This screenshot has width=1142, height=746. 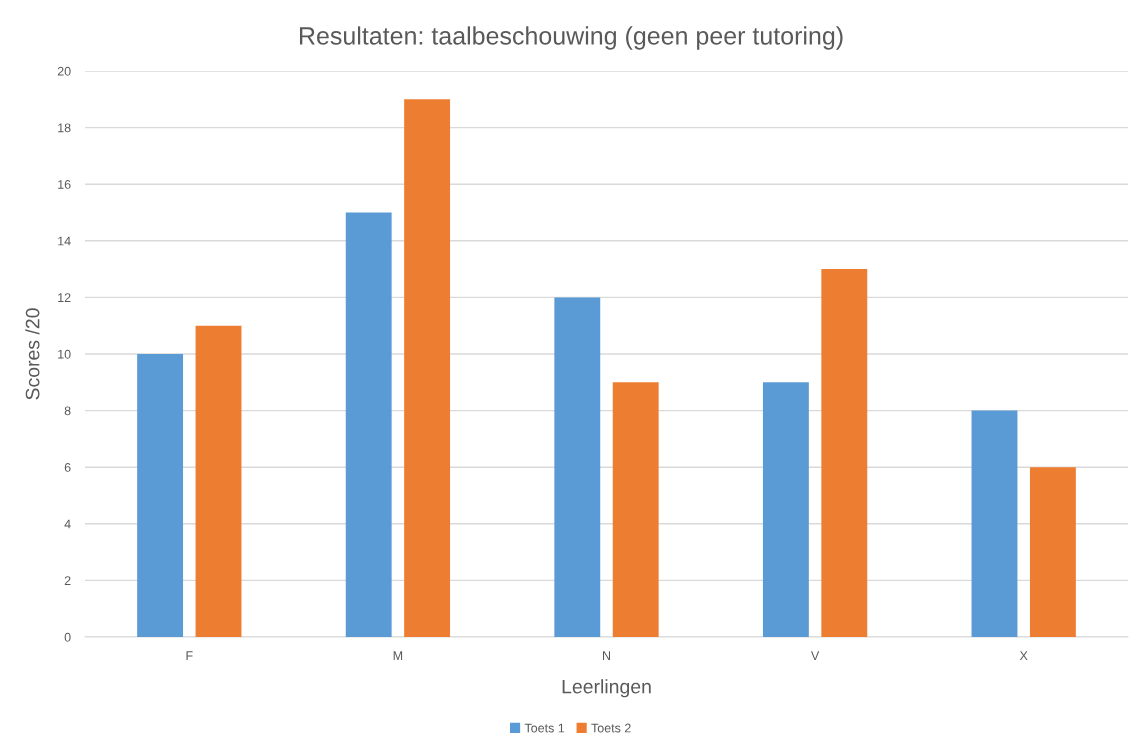 What do you see at coordinates (398, 655) in the screenshot?
I see `x-tick-label: M` at bounding box center [398, 655].